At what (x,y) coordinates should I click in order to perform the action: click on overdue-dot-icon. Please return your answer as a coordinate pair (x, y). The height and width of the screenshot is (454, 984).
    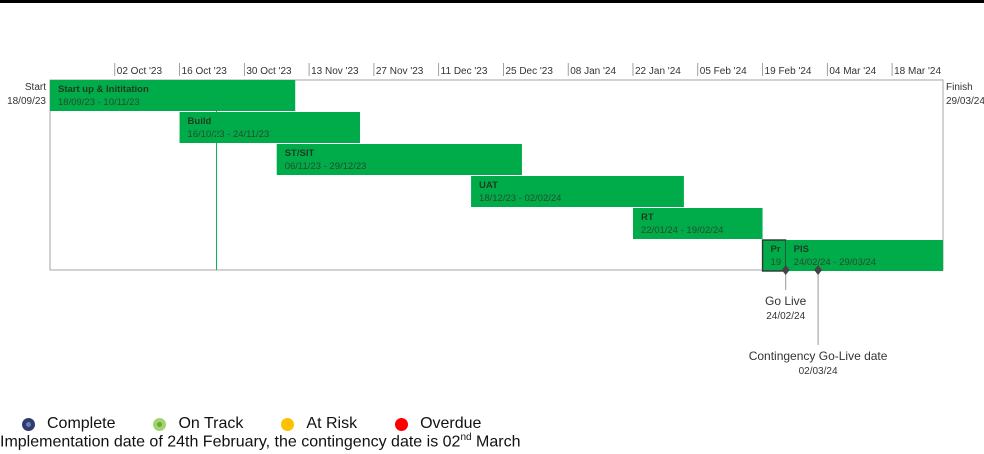
    Looking at the image, I should click on (402, 424).